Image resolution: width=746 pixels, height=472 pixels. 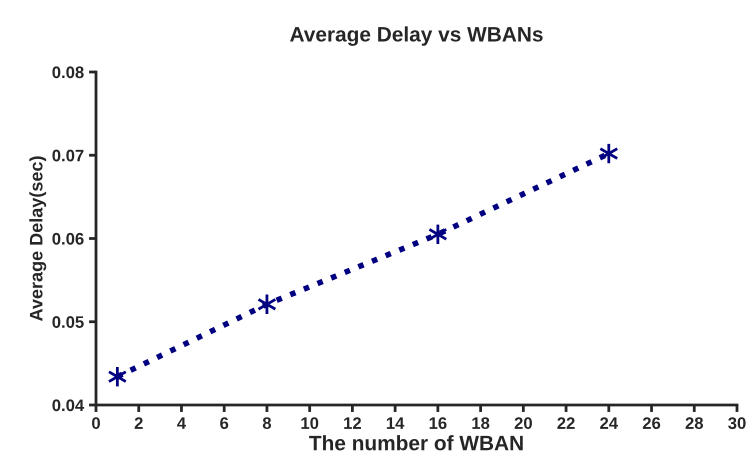 I want to click on x-tick-label: 0, so click(x=96, y=423).